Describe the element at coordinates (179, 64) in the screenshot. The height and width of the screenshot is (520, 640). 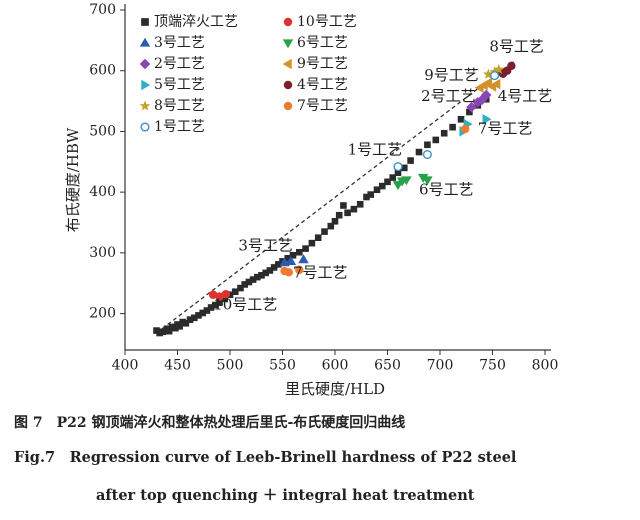
I see `legend-label: 2号工艺` at that location.